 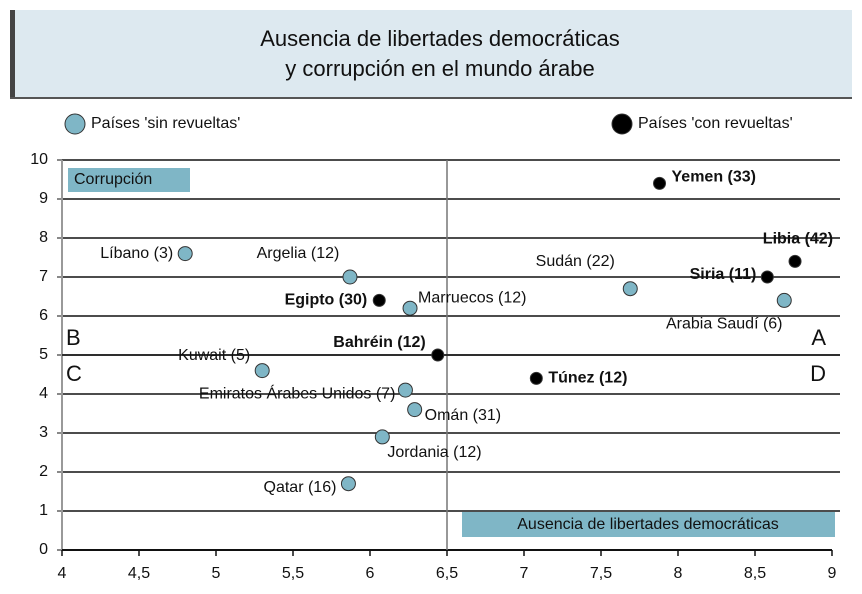 I want to click on y-axis-label: Corrupción, so click(x=113, y=179).